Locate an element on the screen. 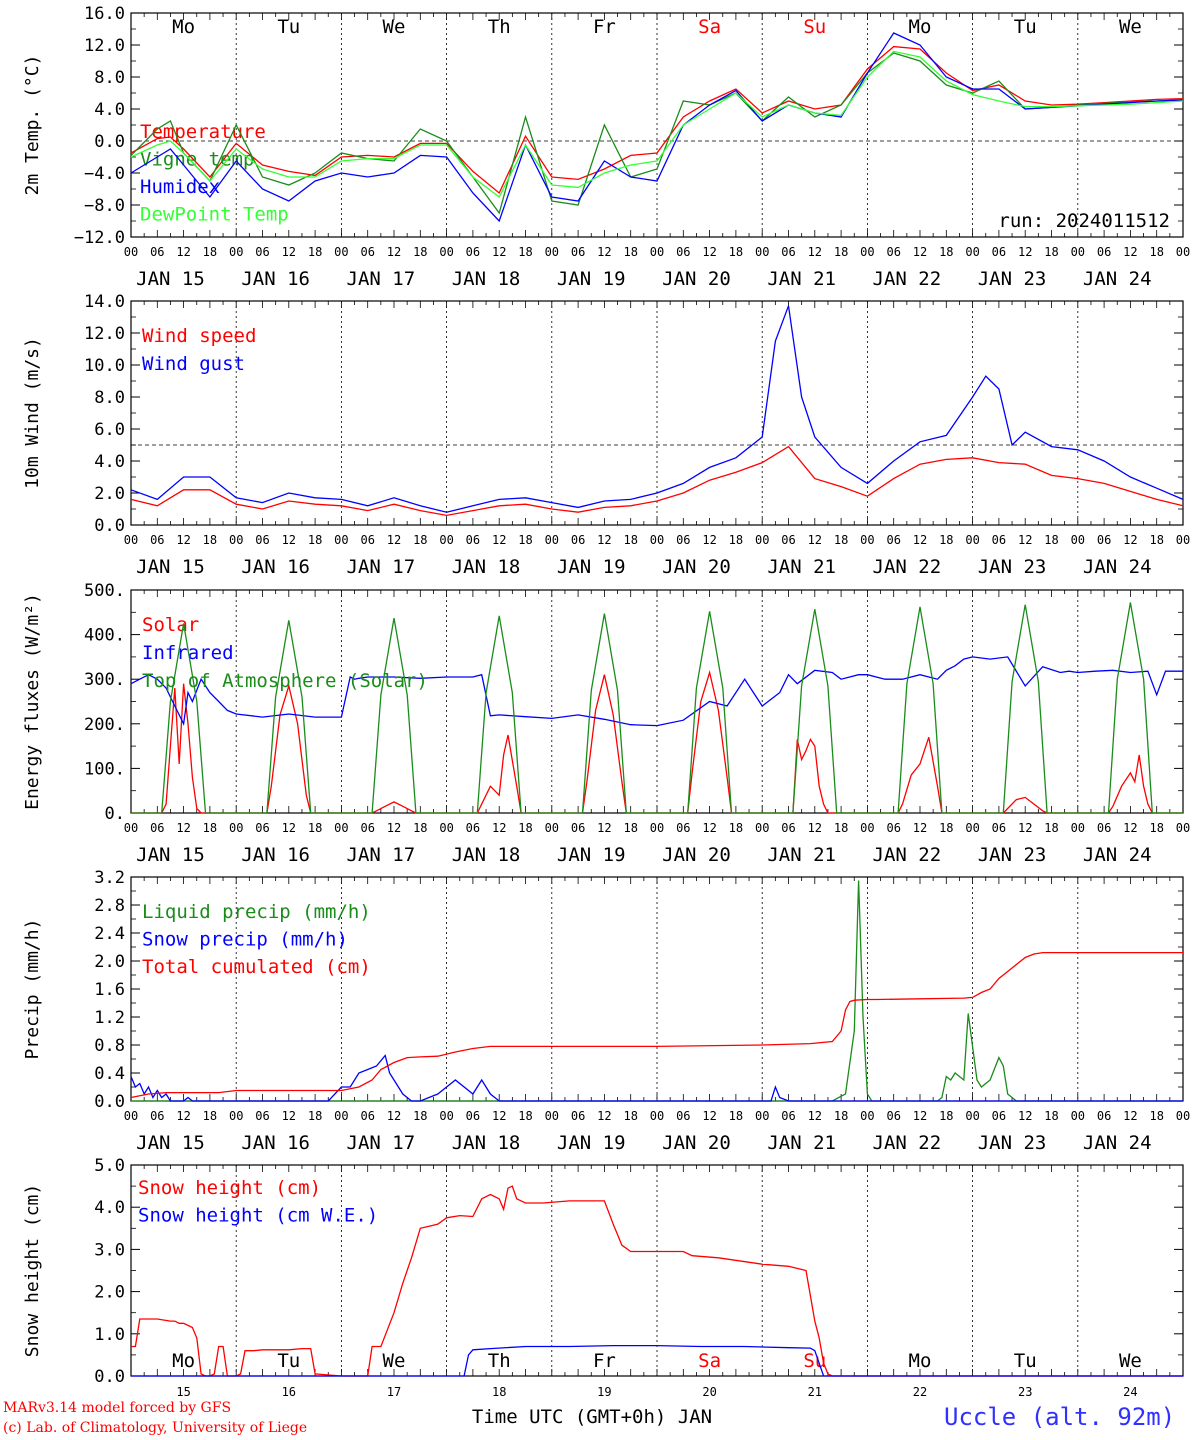 Image resolution: width=1194 pixels, height=1440 pixels. y-tick-label: 0.0 is located at coordinates (109, 1377).